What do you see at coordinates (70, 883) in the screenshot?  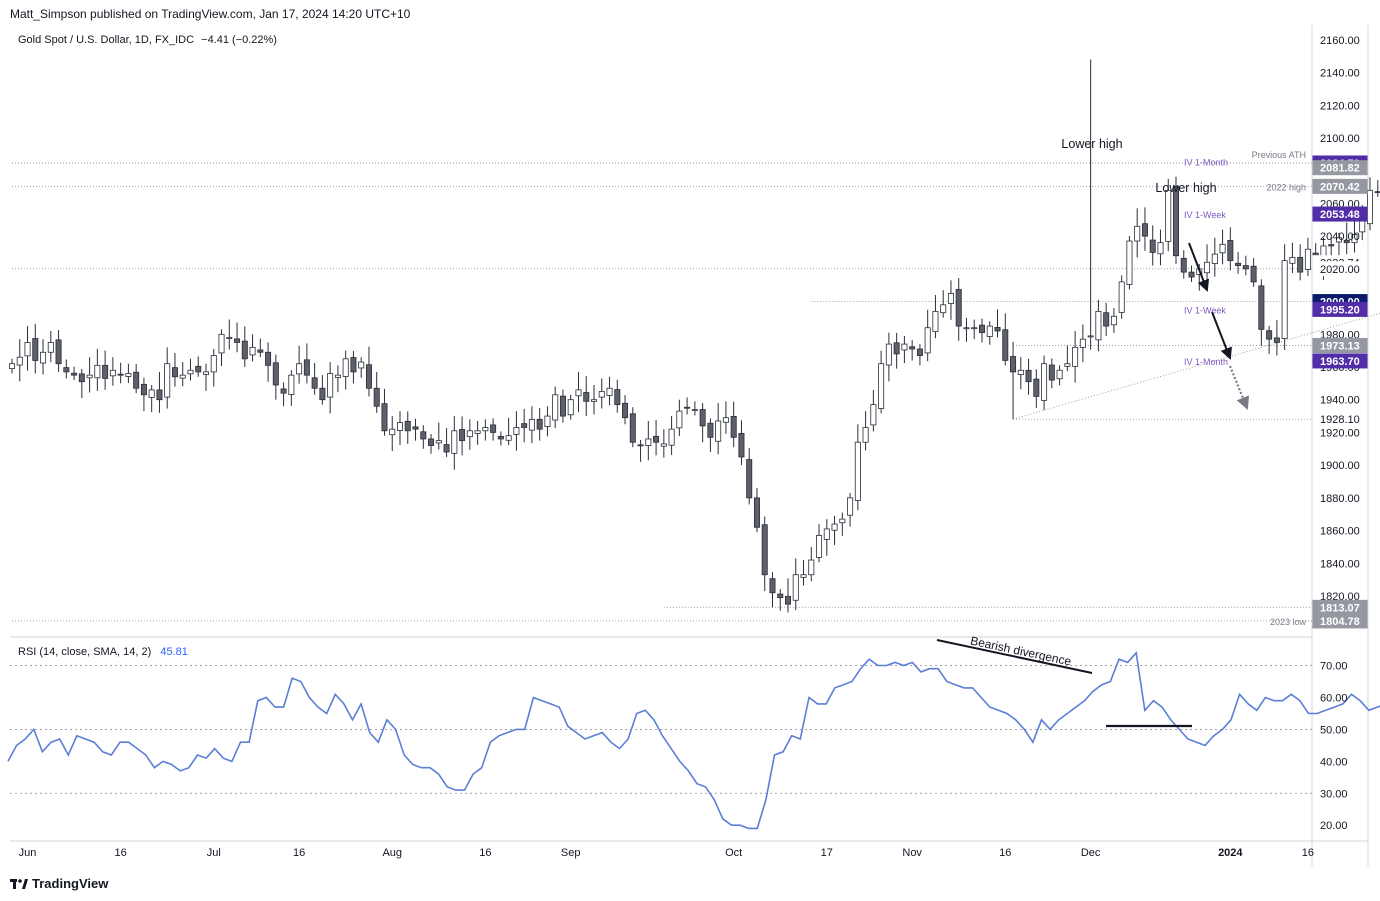 I see `brand-name: TradingView` at bounding box center [70, 883].